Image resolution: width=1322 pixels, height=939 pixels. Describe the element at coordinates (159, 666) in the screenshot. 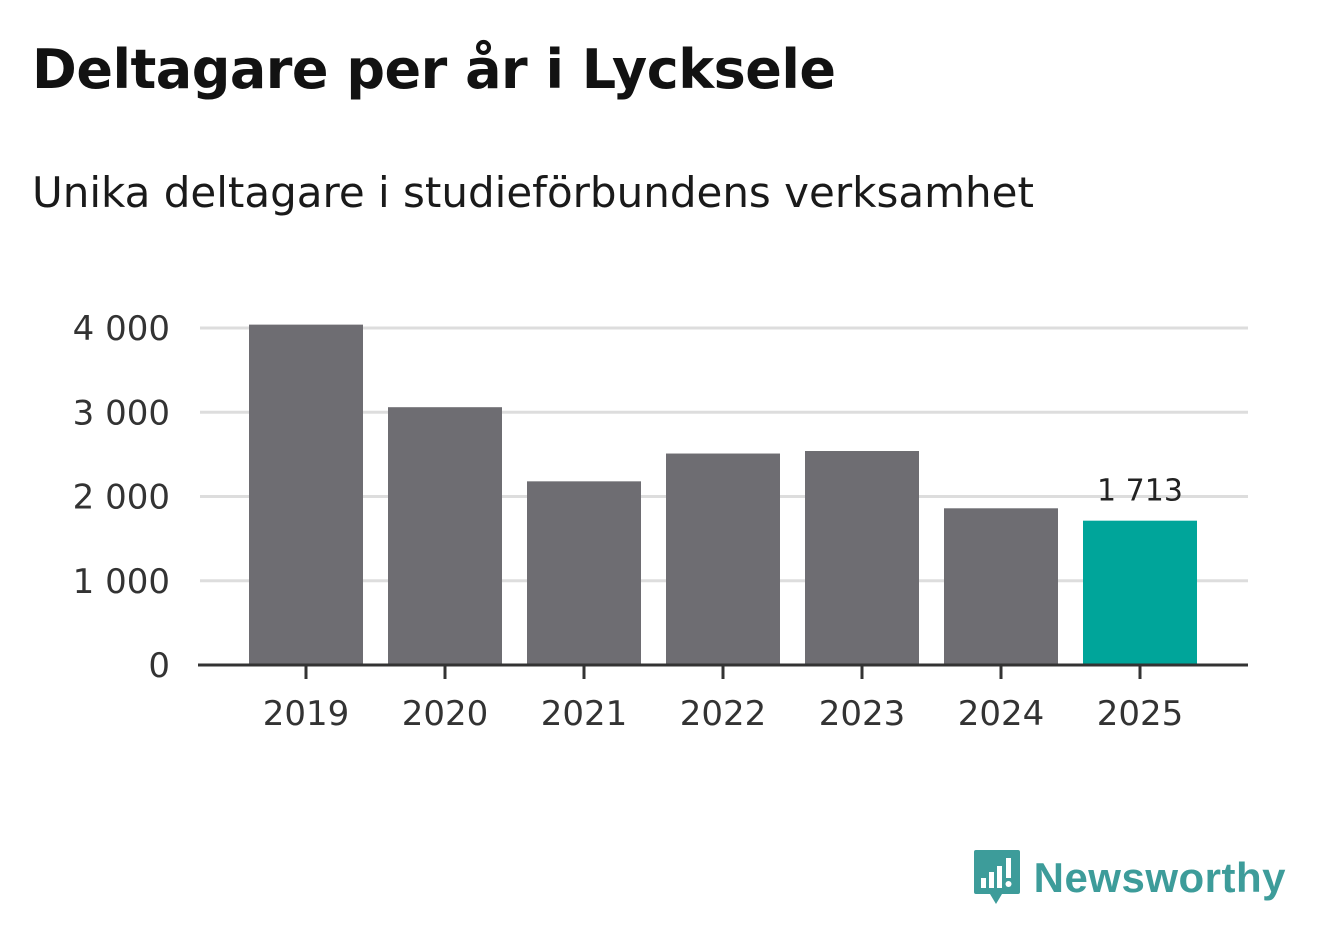

I see `y-tick-label: 0` at that location.